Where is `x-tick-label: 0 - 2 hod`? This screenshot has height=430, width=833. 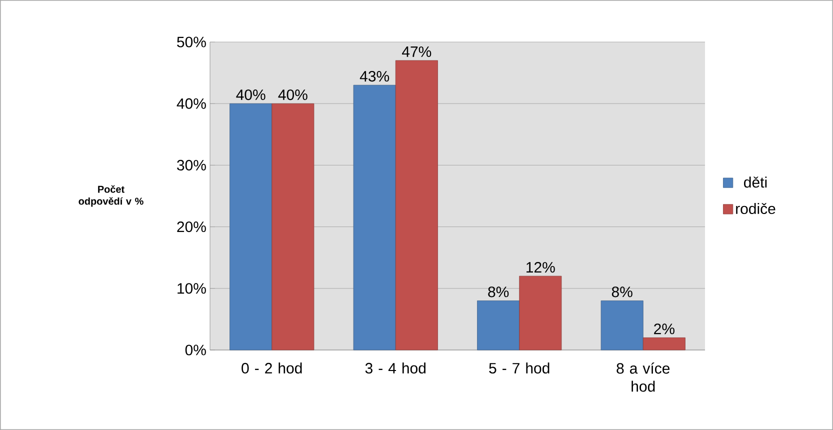 x-tick-label: 0 - 2 hod is located at coordinates (272, 368).